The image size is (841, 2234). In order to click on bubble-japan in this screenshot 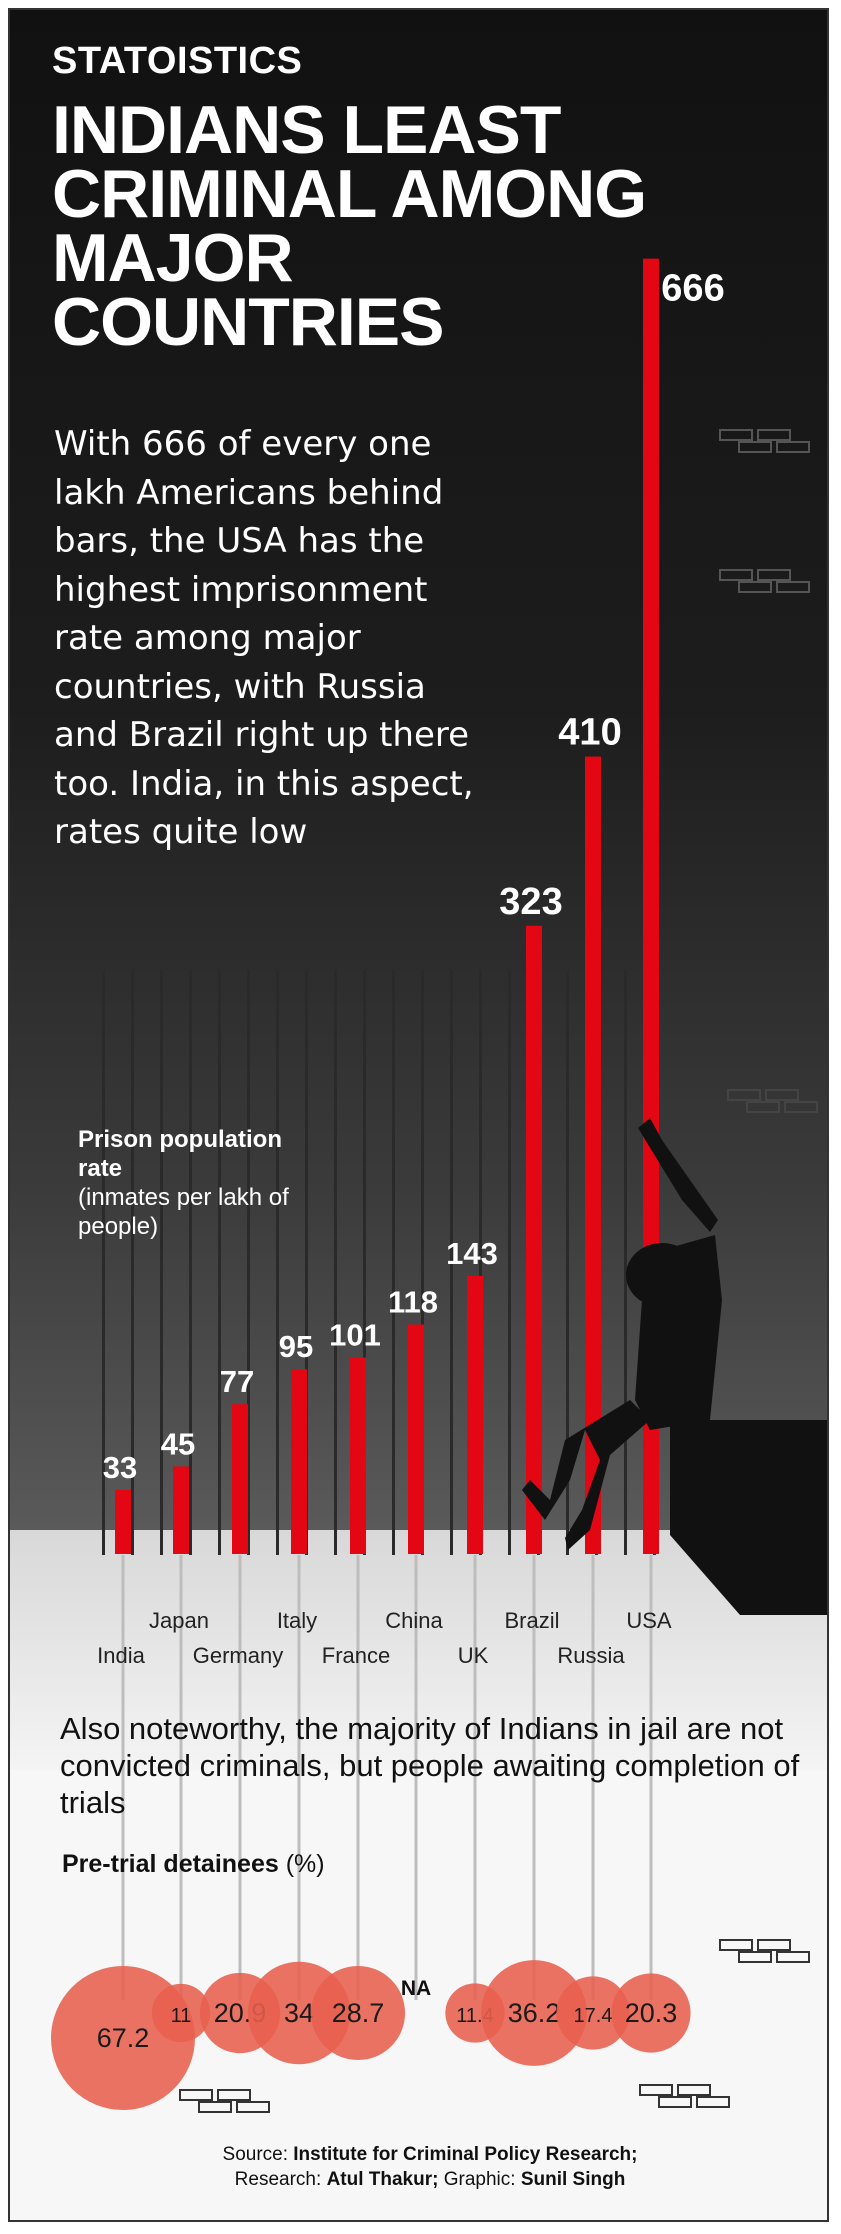, I will do `click(181, 2013)`.